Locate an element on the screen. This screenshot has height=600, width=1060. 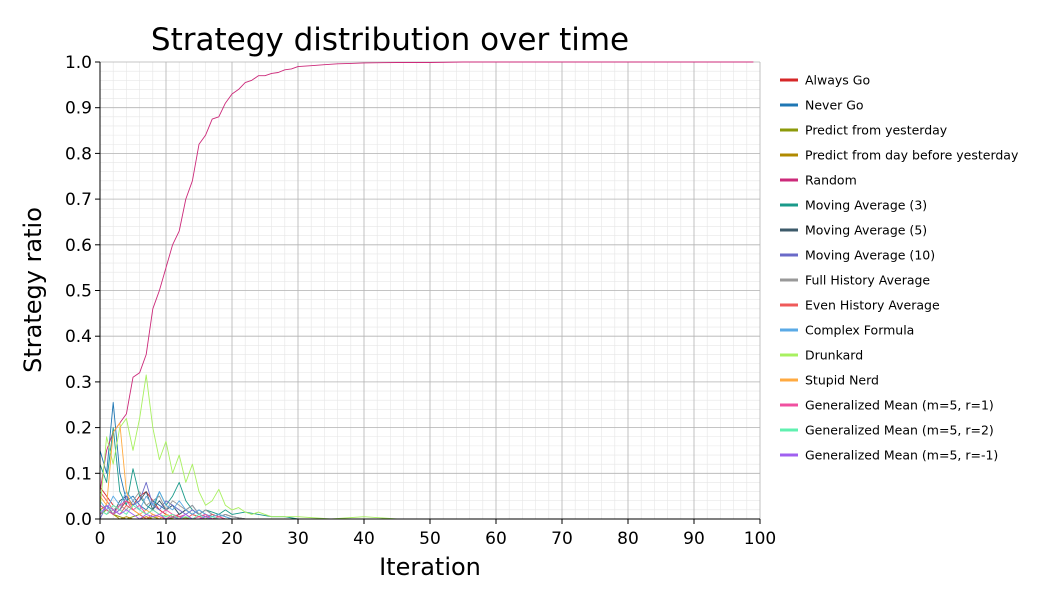
y-tick-label: 0.9 is located at coordinates (78, 109).